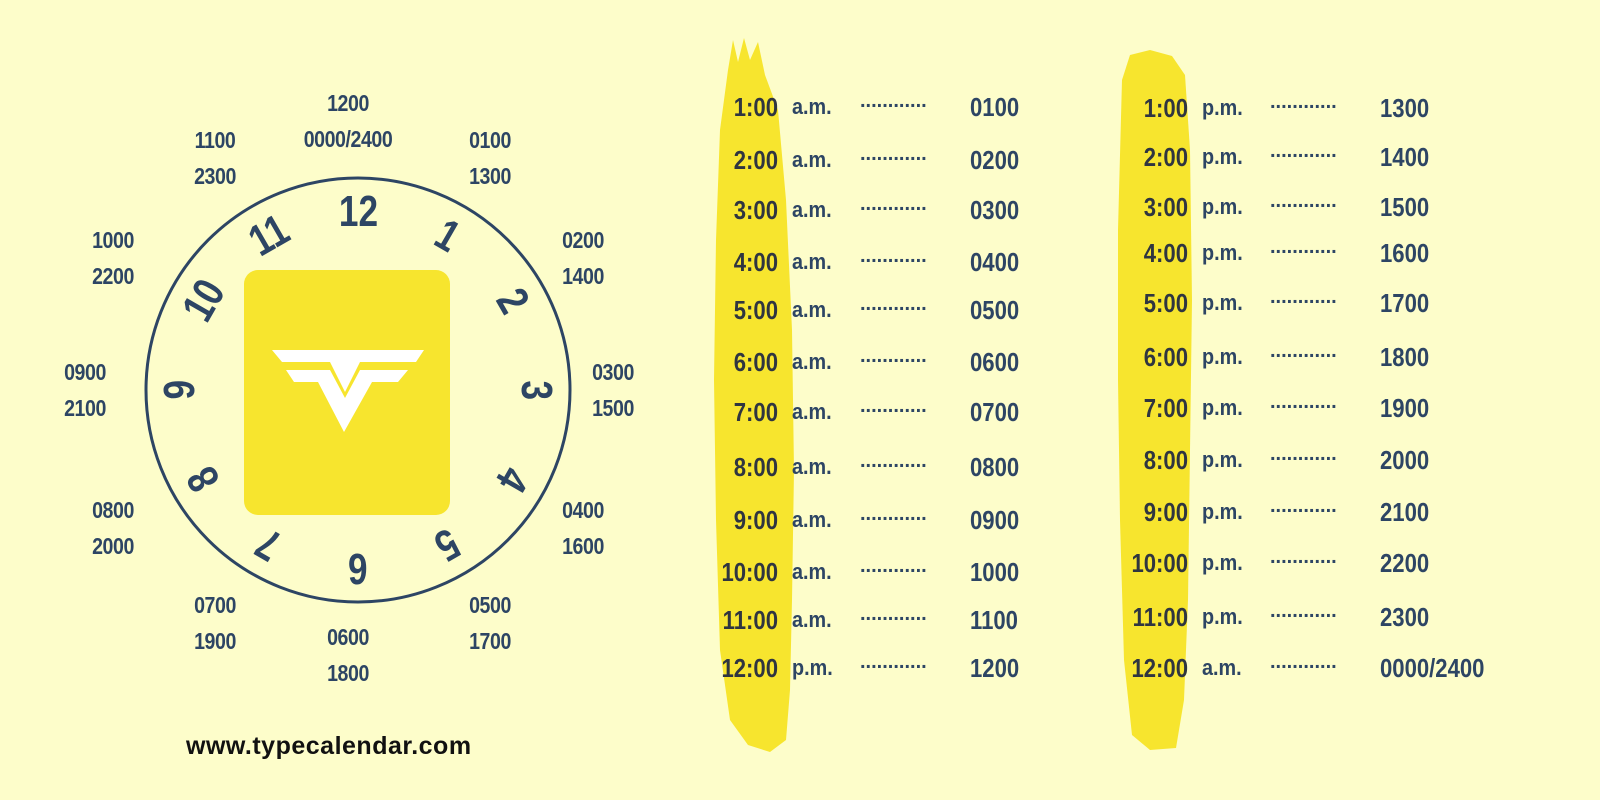 The width and height of the screenshot is (1600, 800). What do you see at coordinates (1432, 668) in the screenshot?
I see `row-value: 0000/2400` at bounding box center [1432, 668].